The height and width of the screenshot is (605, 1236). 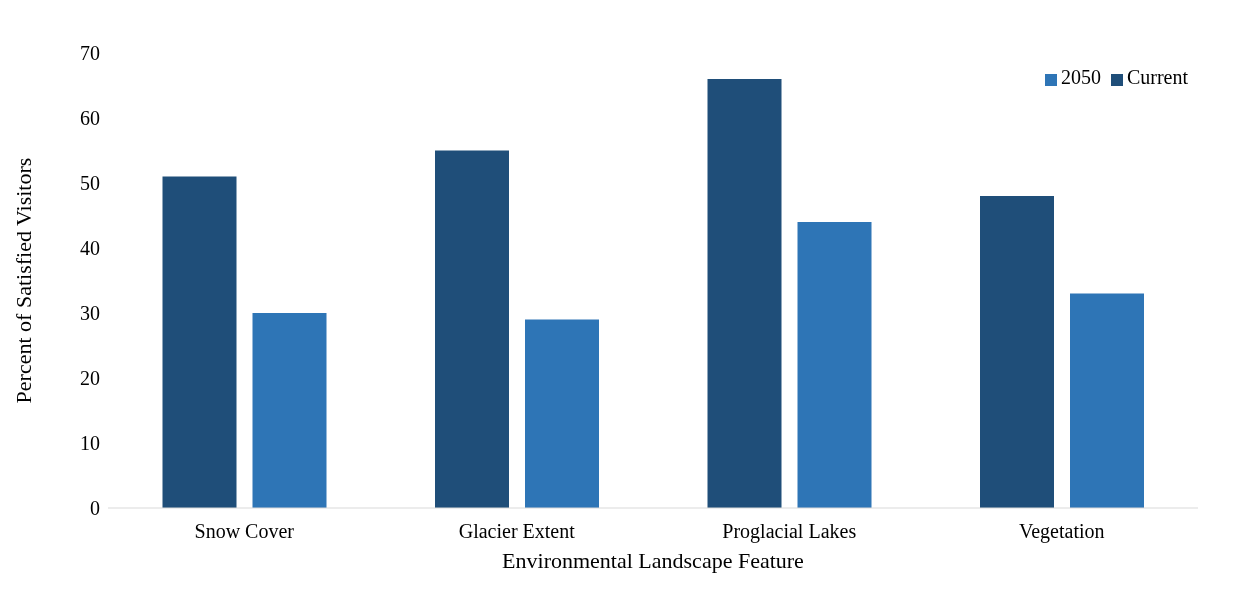 I want to click on y-tick-label: 20, so click(x=90, y=378).